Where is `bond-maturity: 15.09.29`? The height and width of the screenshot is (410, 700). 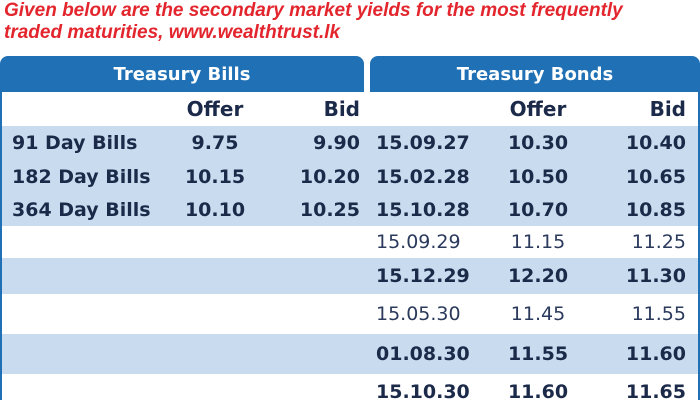 bond-maturity: 15.09.29 is located at coordinates (418, 242).